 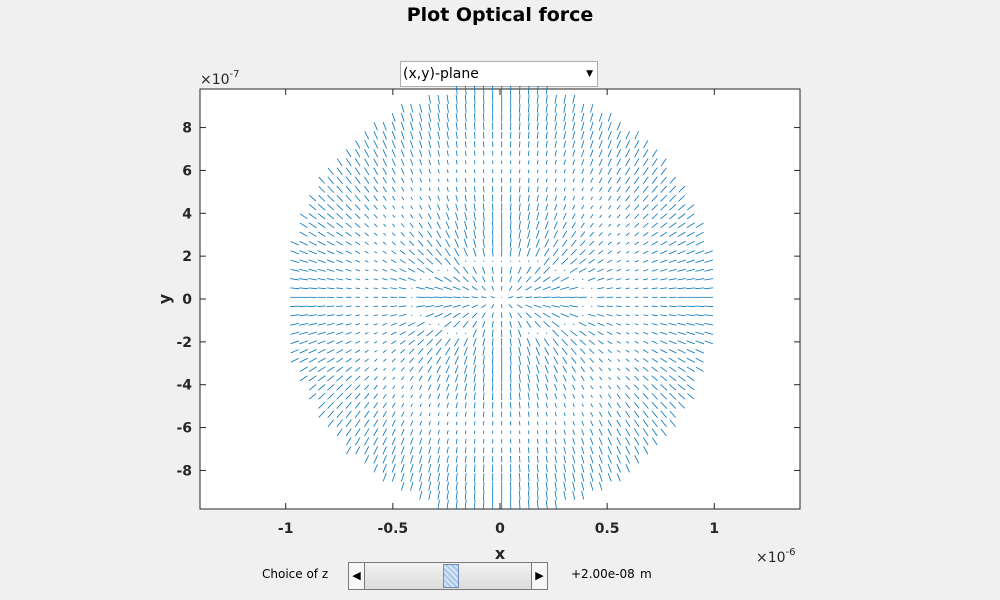 What do you see at coordinates (441, 74) in the screenshot?
I see `plane-select-value: (x,y)-plane` at bounding box center [441, 74].